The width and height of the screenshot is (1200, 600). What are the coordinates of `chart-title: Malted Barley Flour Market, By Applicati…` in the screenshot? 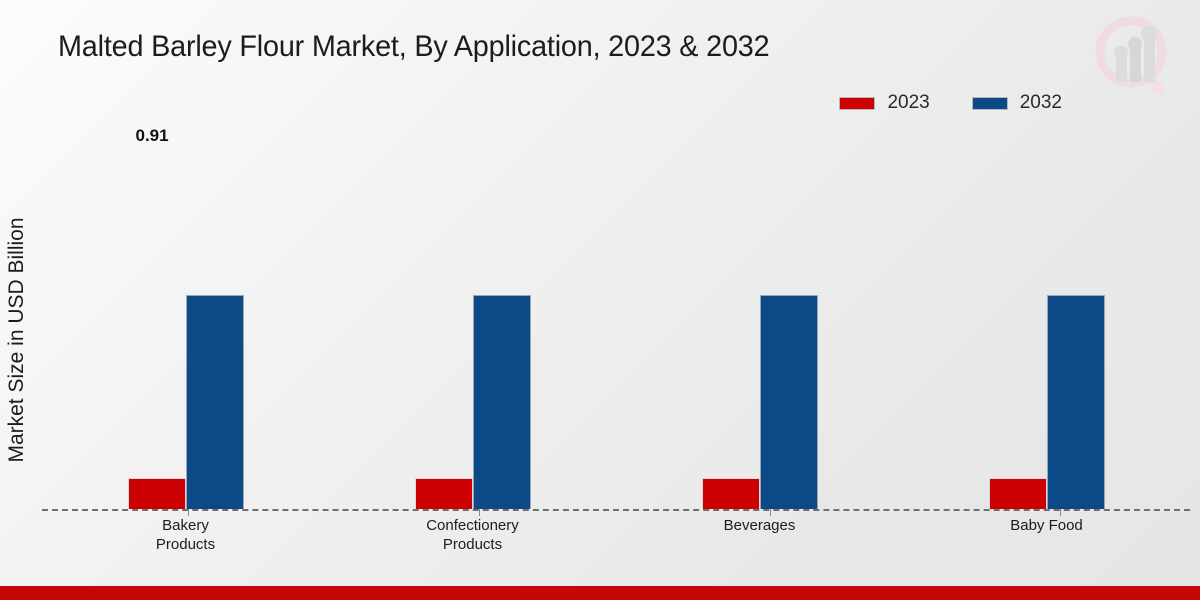 It's located at (414, 46).